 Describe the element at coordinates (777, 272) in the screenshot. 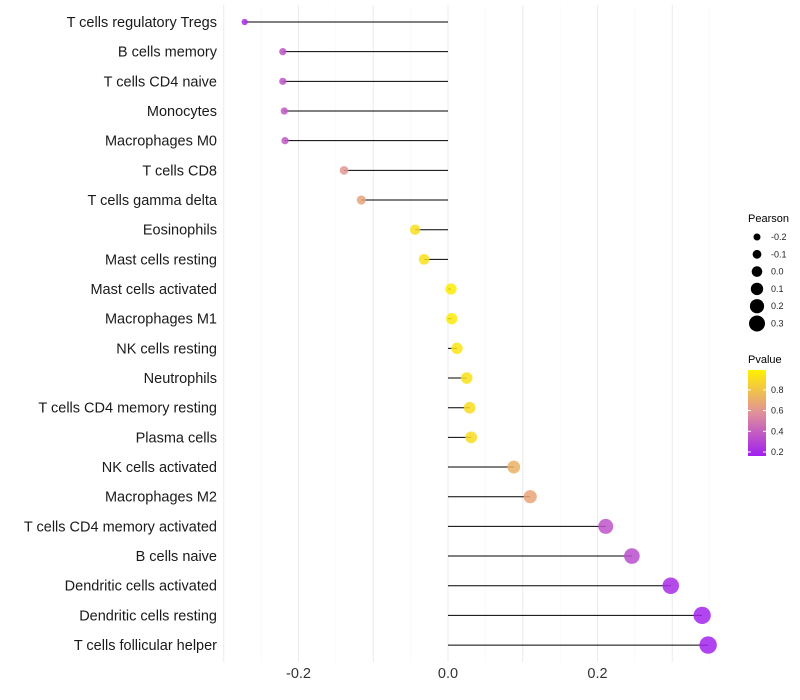

I see `size-legend-label: 0.0` at that location.